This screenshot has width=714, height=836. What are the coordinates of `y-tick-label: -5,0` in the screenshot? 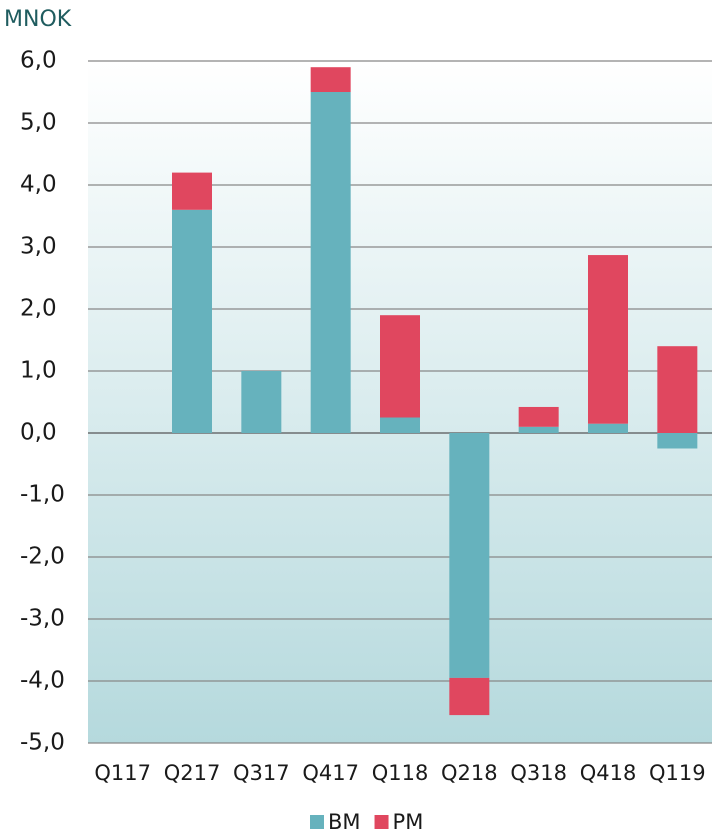 It's located at (42, 743).